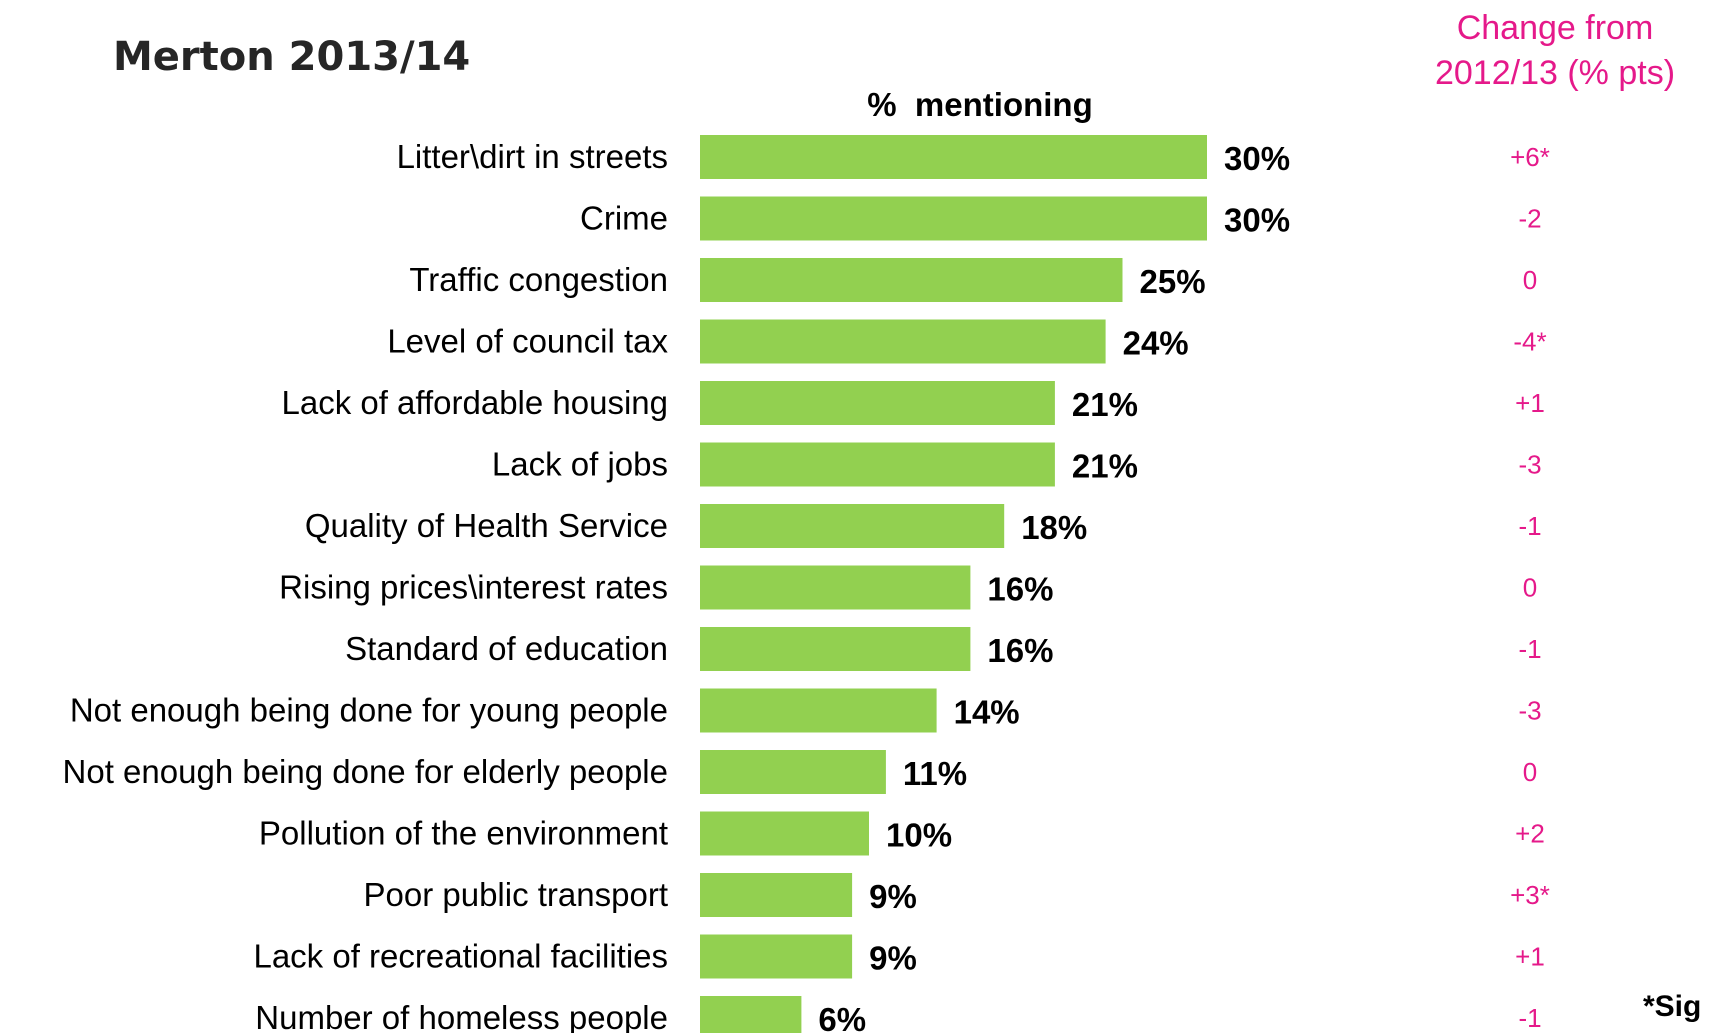  Describe the element at coordinates (486, 525) in the screenshot. I see `category-label: Quality of Health Service` at that location.